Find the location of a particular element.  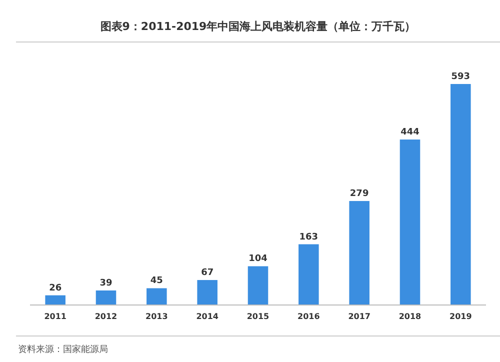

x-tick-label: 2018 is located at coordinates (410, 316).